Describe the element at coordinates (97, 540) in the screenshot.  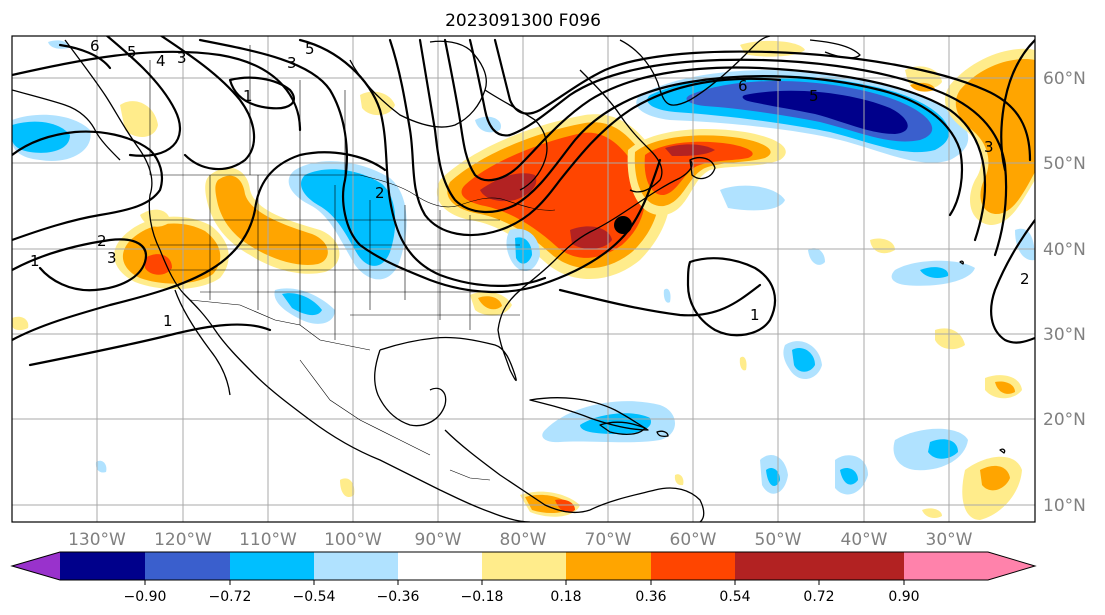
I see `lon-label: 130°W` at that location.